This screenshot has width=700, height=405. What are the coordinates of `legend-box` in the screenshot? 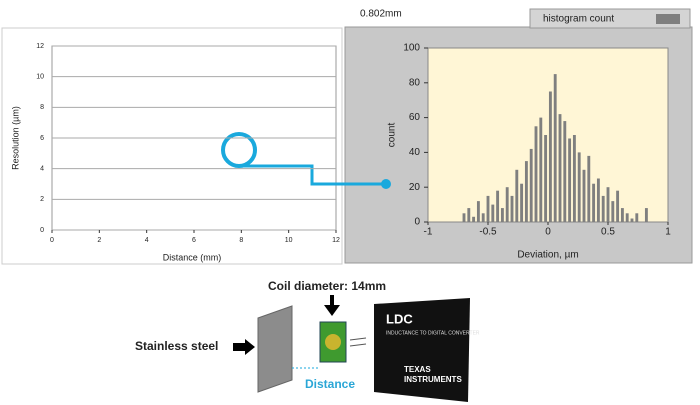 It's located at (610, 18).